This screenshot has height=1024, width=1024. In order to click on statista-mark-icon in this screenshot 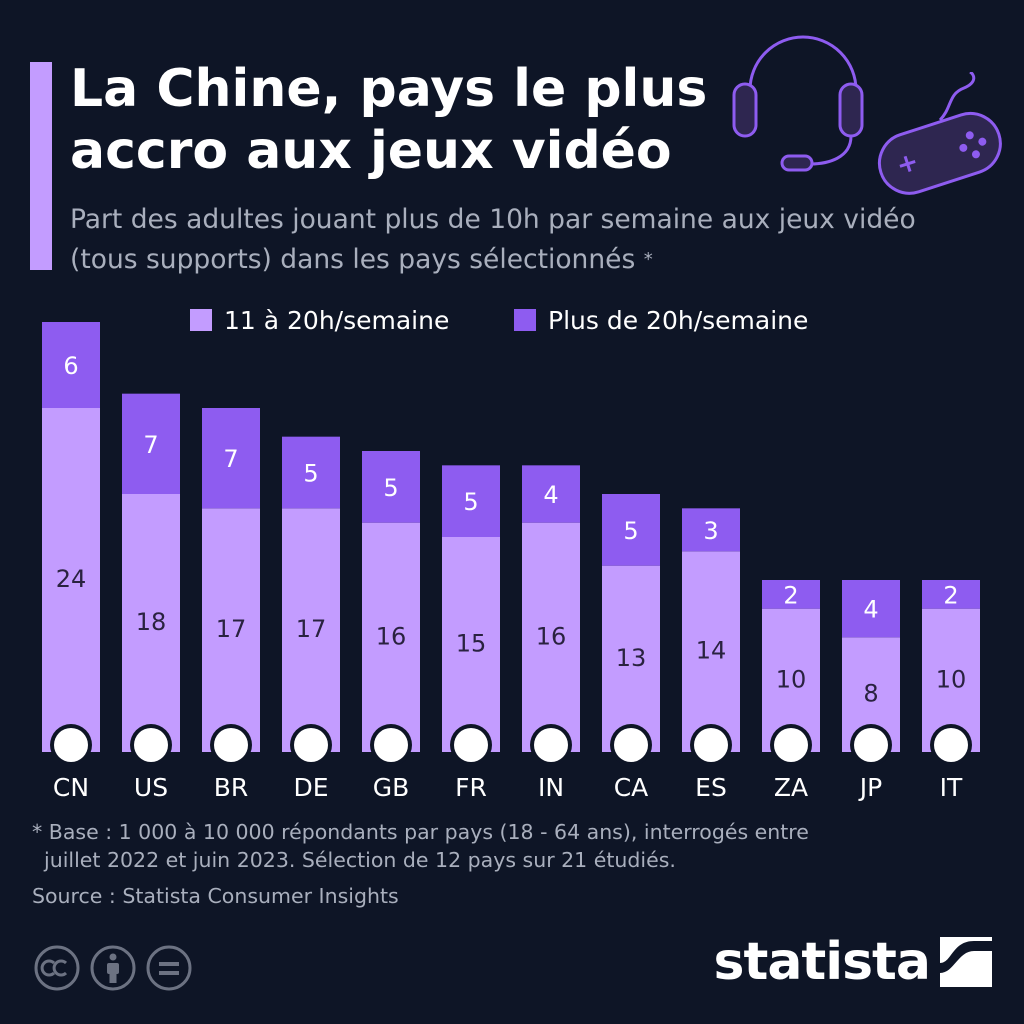, I will do `click(966, 962)`.